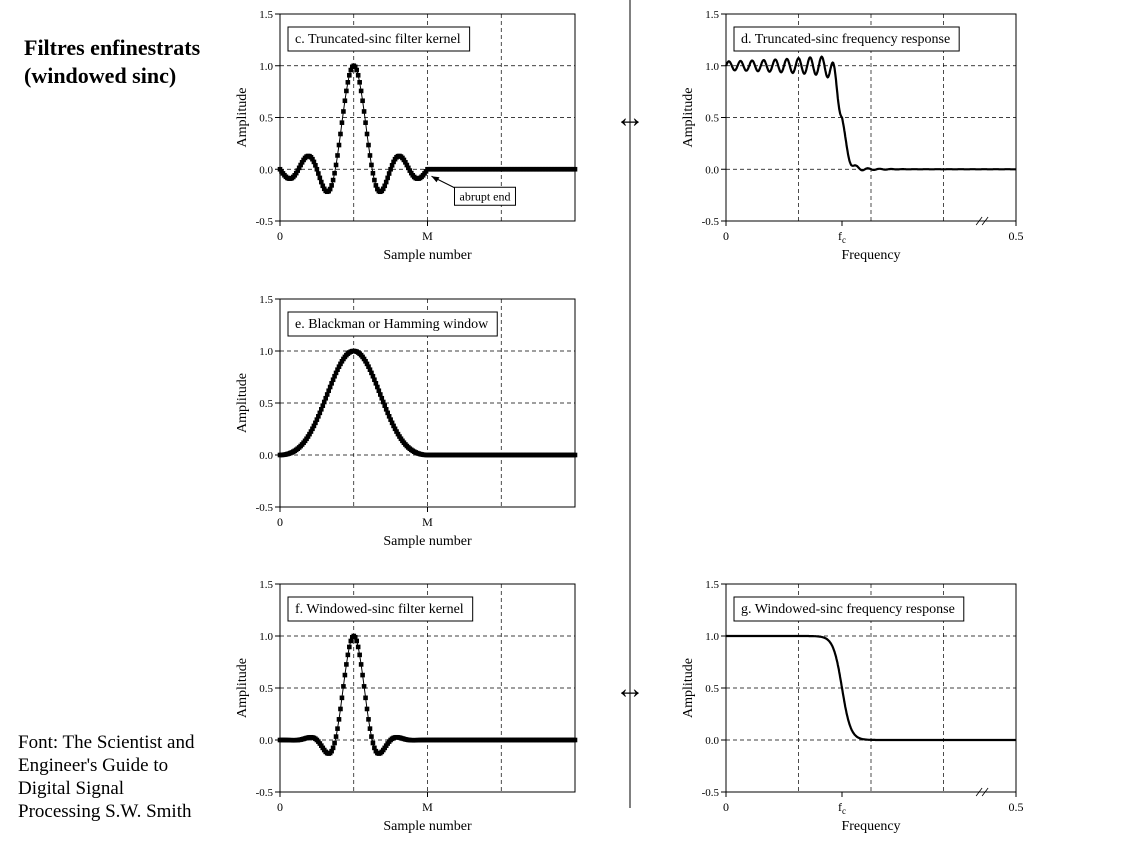 Image resolution: width=1124 pixels, height=843 pixels. I want to click on chart-title-box: g. Windowed-sinc frequency response, so click(849, 609).